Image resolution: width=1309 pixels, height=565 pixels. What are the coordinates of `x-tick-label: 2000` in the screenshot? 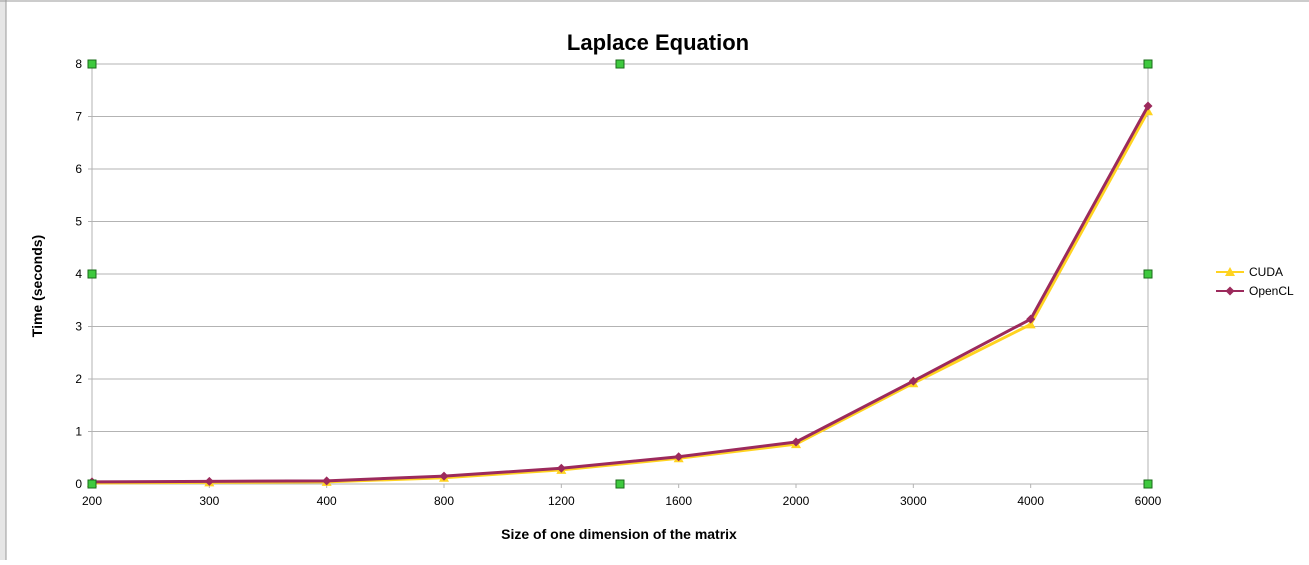 It's located at (796, 501).